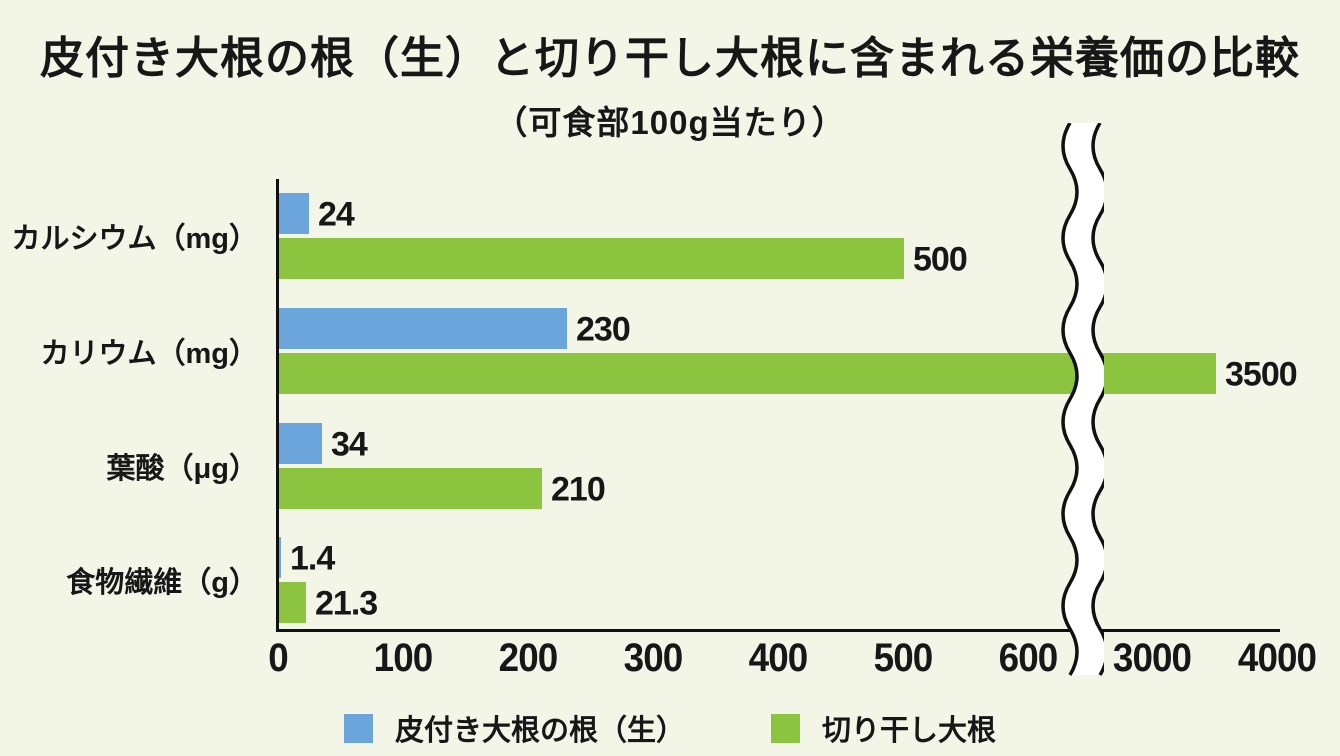  I want to click on bar-dried-daikon-folate, so click(410, 488).